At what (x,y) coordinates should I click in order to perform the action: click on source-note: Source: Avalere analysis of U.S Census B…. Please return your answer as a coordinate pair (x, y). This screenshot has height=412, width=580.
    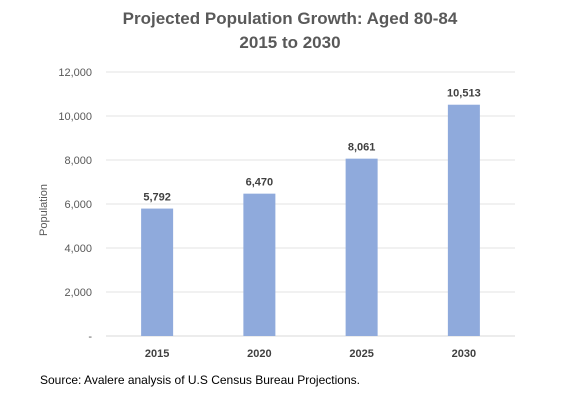
    Looking at the image, I should click on (200, 380).